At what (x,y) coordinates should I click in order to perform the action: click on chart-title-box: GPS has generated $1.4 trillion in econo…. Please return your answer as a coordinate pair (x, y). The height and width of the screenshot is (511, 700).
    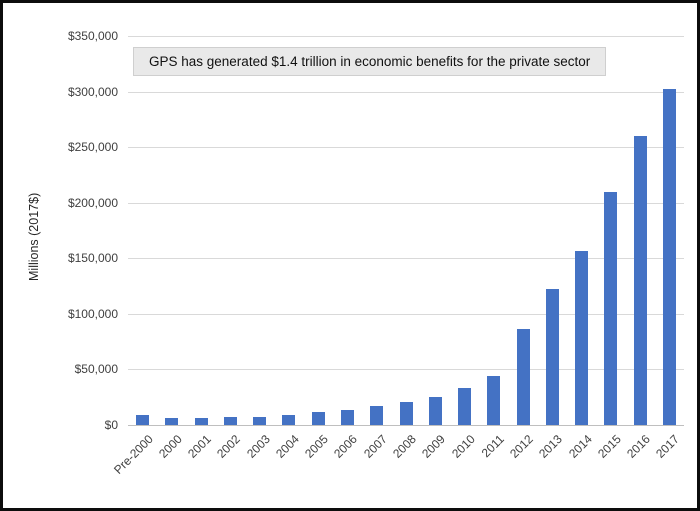
    Looking at the image, I should click on (370, 61).